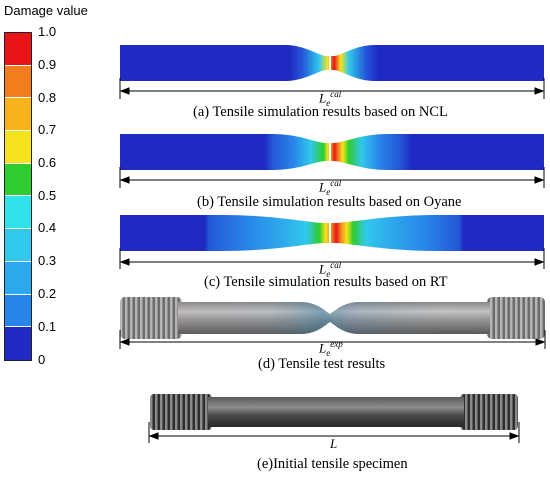 The image size is (550, 481). What do you see at coordinates (46, 10) in the screenshot?
I see `legend-title: Damage value` at bounding box center [46, 10].